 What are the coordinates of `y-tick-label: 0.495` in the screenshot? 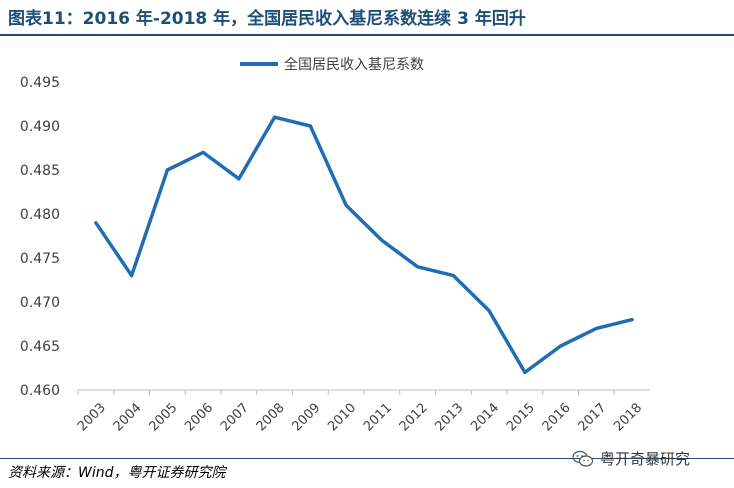 It's located at (40, 83).